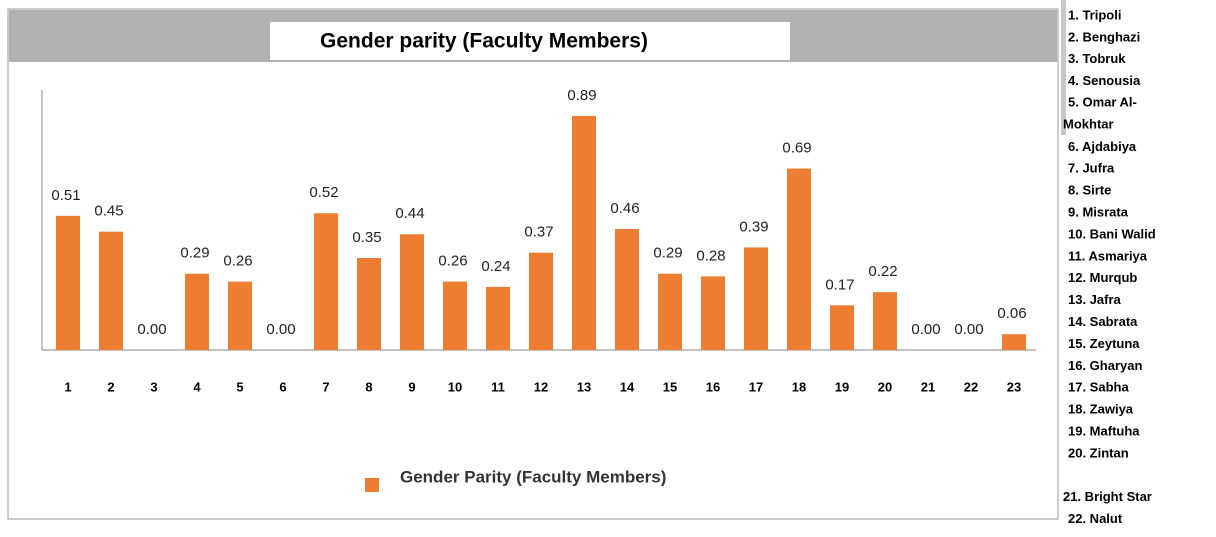 The height and width of the screenshot is (537, 1216). I want to click on scrollbar, so click(1063, 67).